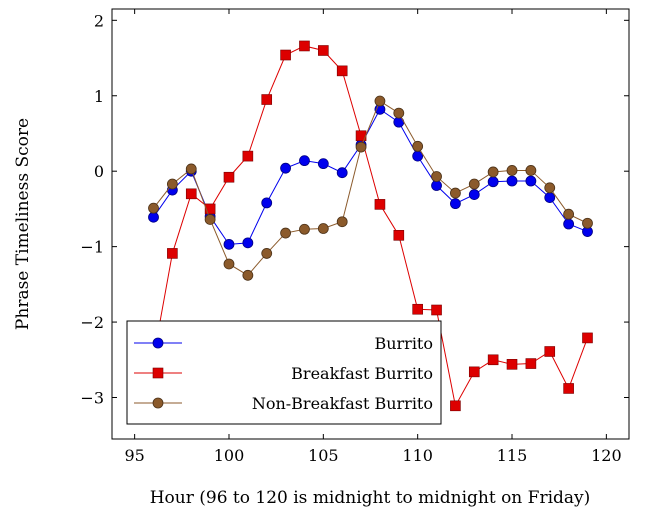 Image resolution: width=647 pixels, height=512 pixels. Describe the element at coordinates (342, 403) in the screenshot. I see `legend-label-non-breakfast-burrito: Non-Breakfast Burrito` at that location.